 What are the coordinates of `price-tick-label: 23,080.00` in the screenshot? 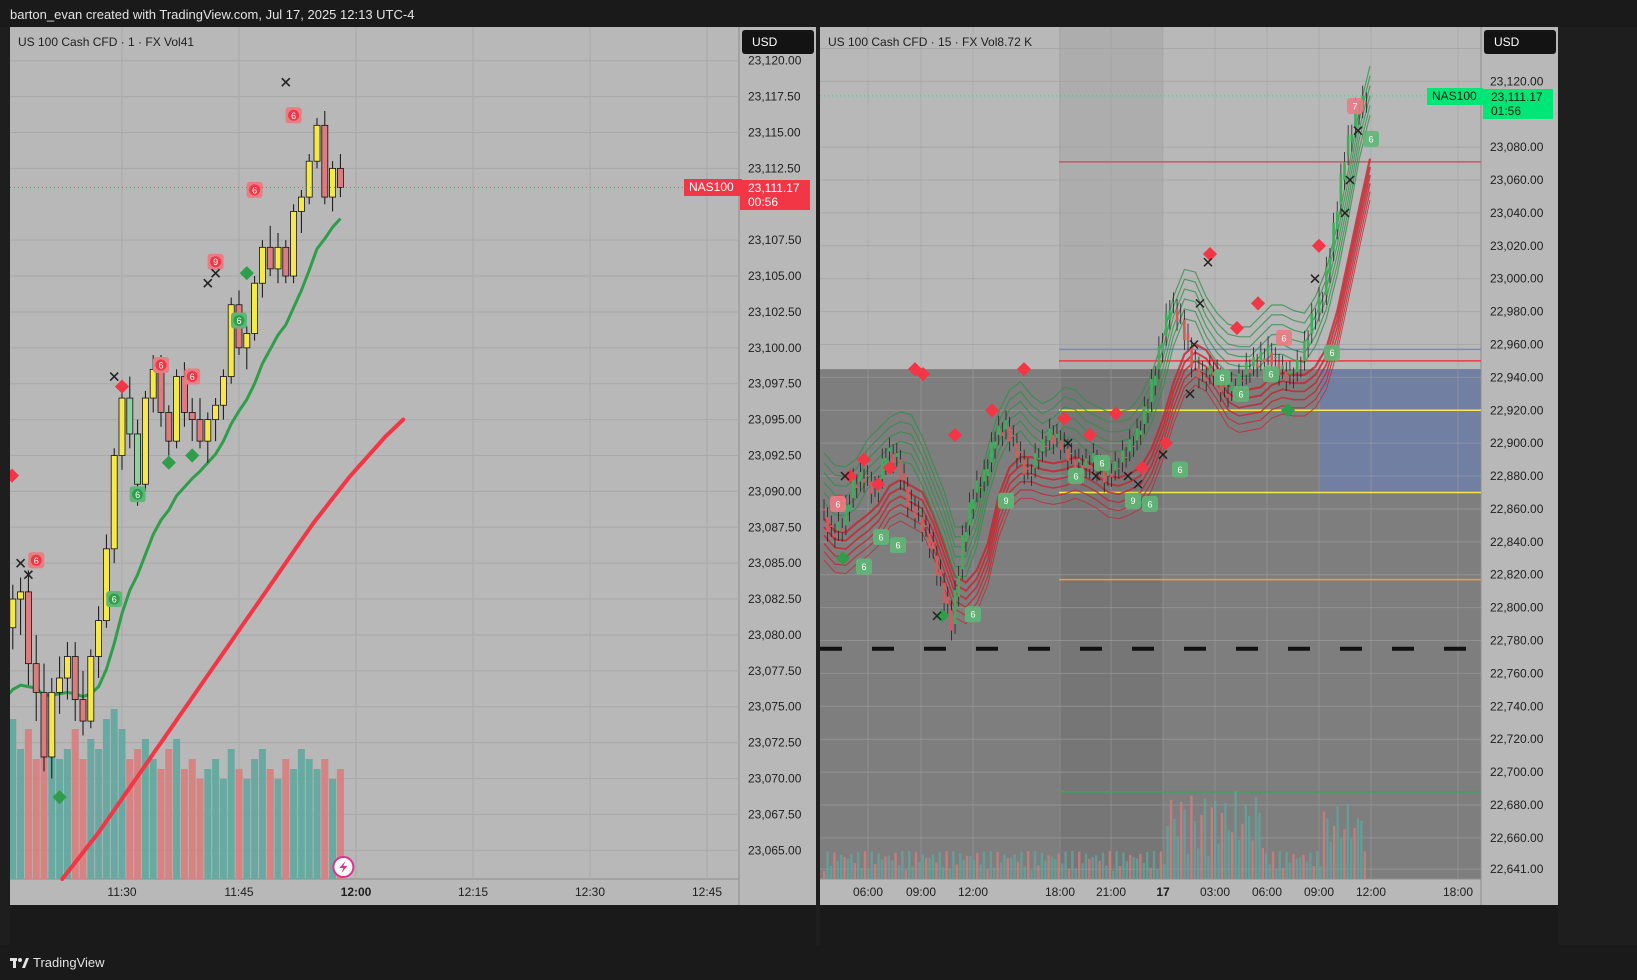 It's located at (1517, 147).